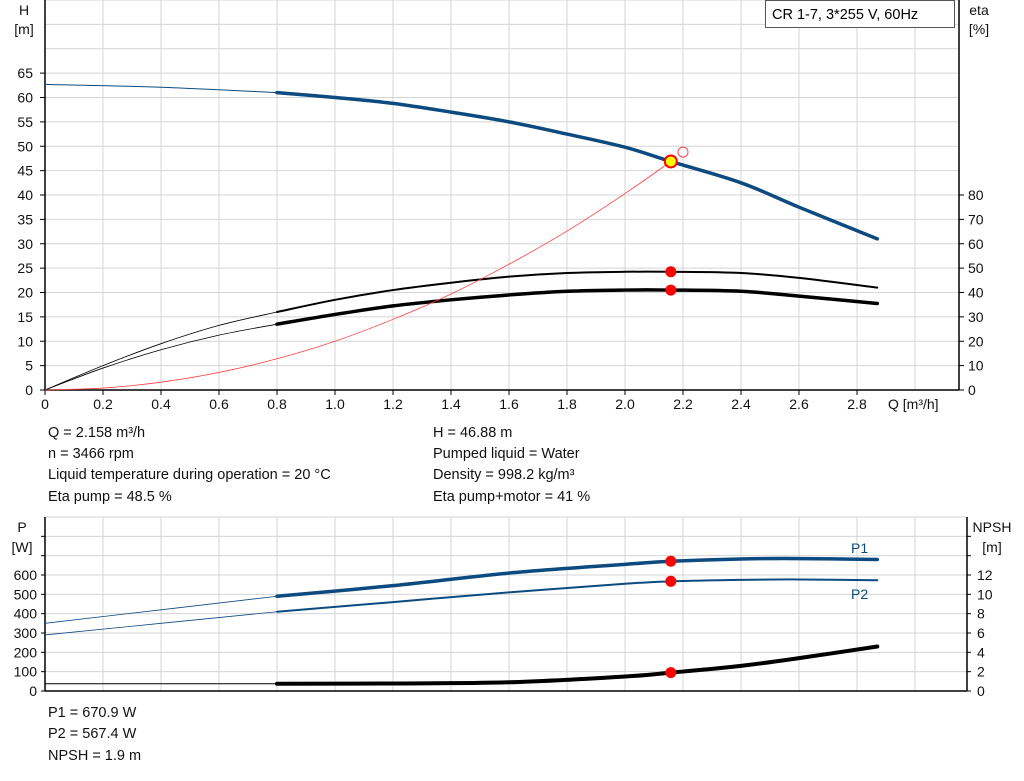 The image size is (1024, 781). Describe the element at coordinates (161, 609) in the screenshot. I see `p1-curve-thin` at that location.